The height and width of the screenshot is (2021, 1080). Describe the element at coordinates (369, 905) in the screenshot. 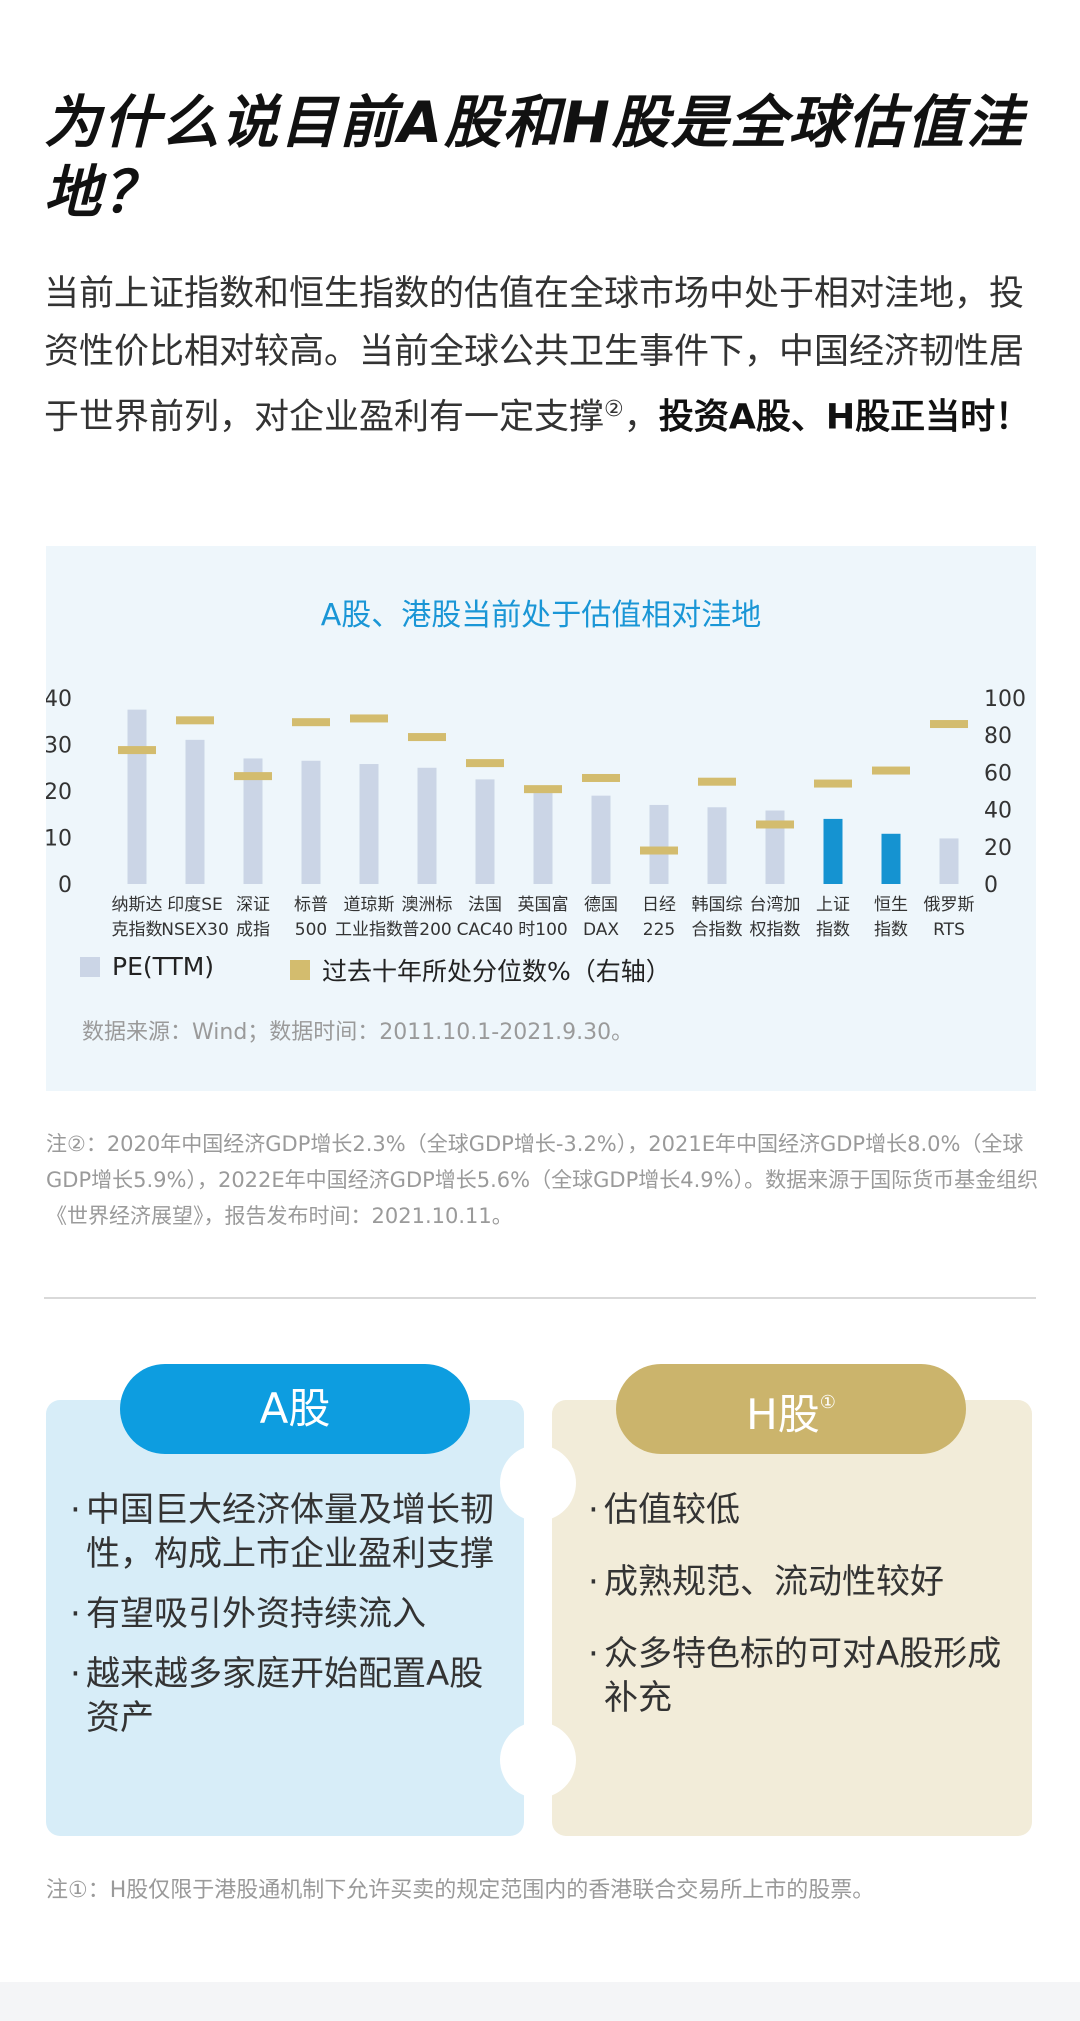

I see `x-tick-label: 道琼斯` at that location.